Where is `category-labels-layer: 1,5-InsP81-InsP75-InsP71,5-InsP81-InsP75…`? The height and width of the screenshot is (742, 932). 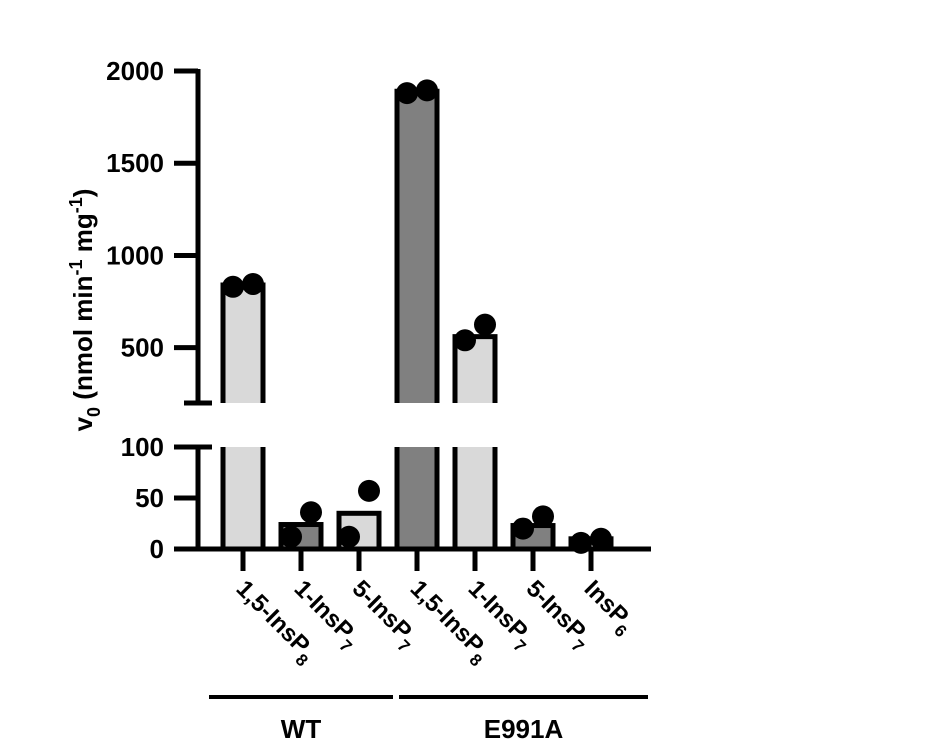 category-labels-layer: 1,5-InsP81-InsP75-InsP71,5-InsP81-InsP75… is located at coordinates (432, 622).